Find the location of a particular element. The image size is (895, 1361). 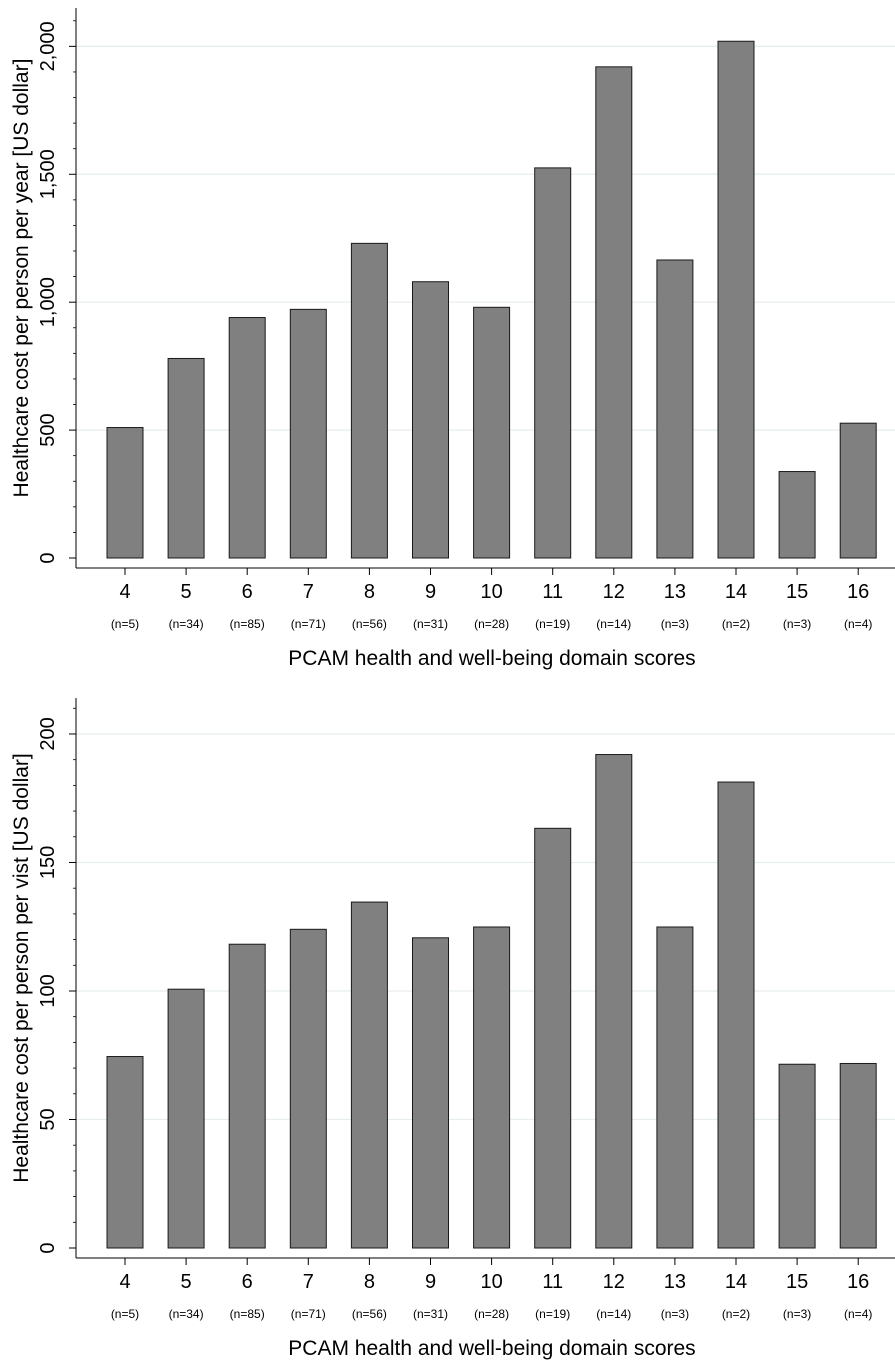

chart1-x-tick-label-8: 8 is located at coordinates (369, 1282).